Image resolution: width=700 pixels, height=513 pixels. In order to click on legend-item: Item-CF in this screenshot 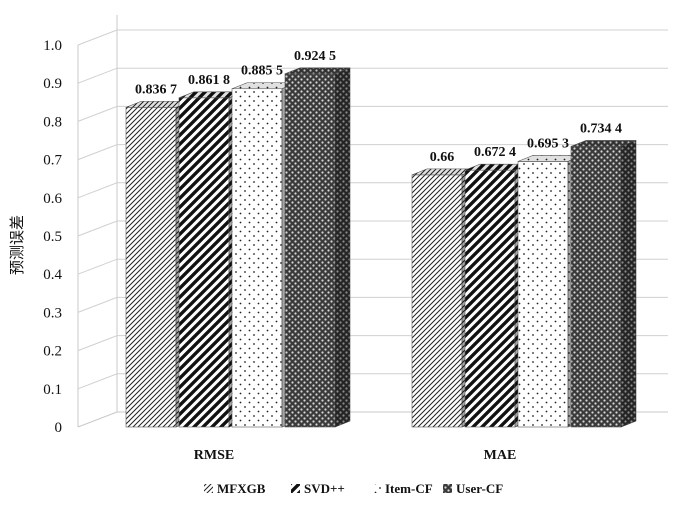, I will do `click(402, 488)`.